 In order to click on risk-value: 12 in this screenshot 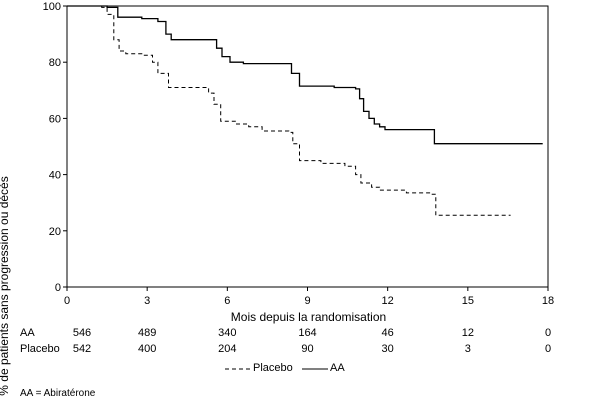, I will do `click(467, 333)`.